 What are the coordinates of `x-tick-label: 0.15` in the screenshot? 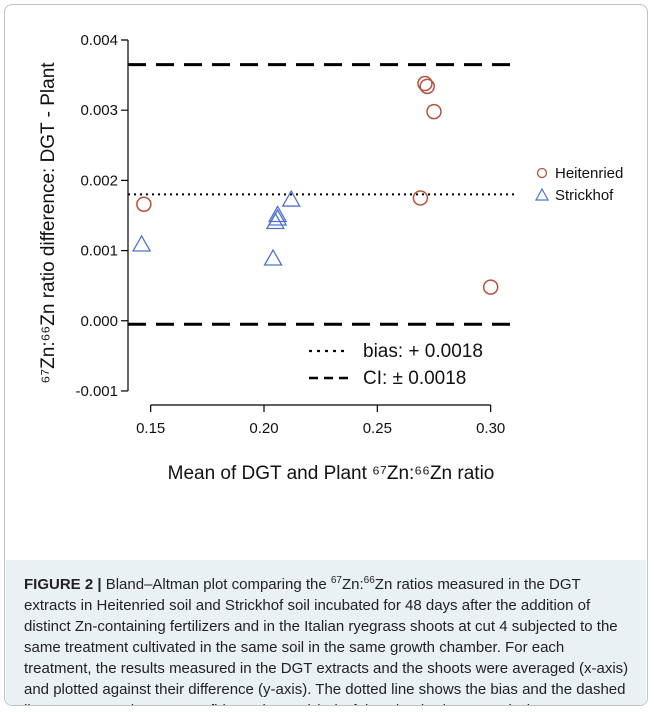 It's located at (150, 428).